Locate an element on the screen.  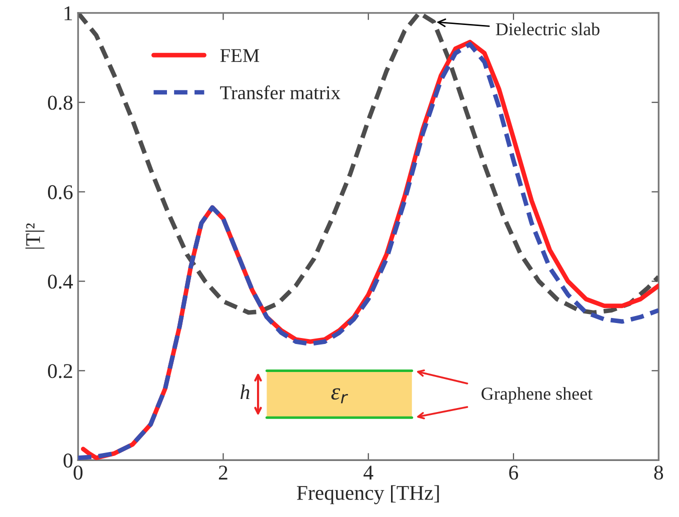
x-tick-label: 4 is located at coordinates (369, 473).